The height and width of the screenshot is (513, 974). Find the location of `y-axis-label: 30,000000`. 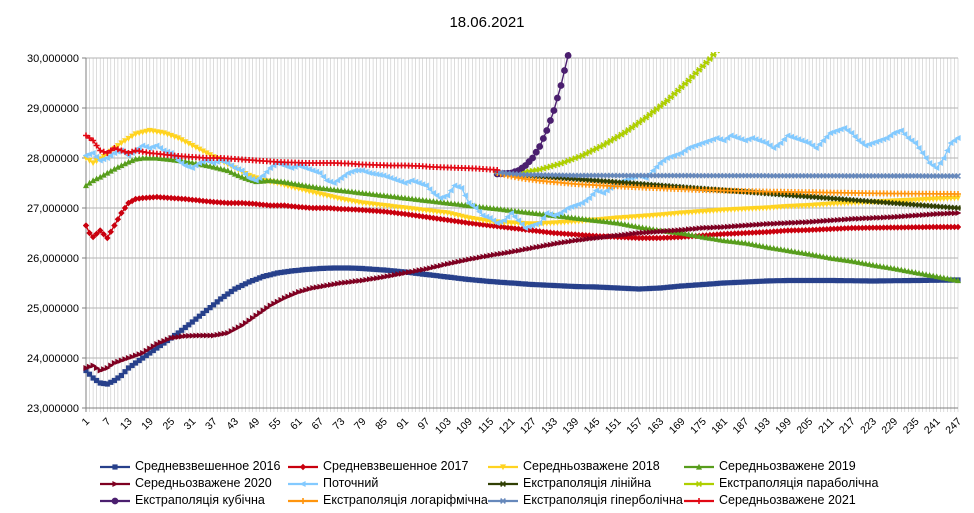

y-axis-label: 30,000000 is located at coordinates (53, 59).